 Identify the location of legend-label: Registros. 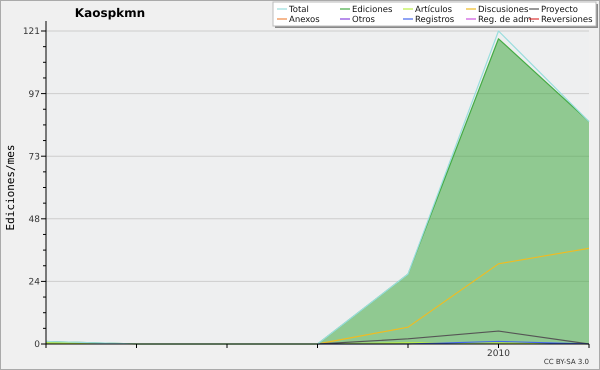
(435, 19).